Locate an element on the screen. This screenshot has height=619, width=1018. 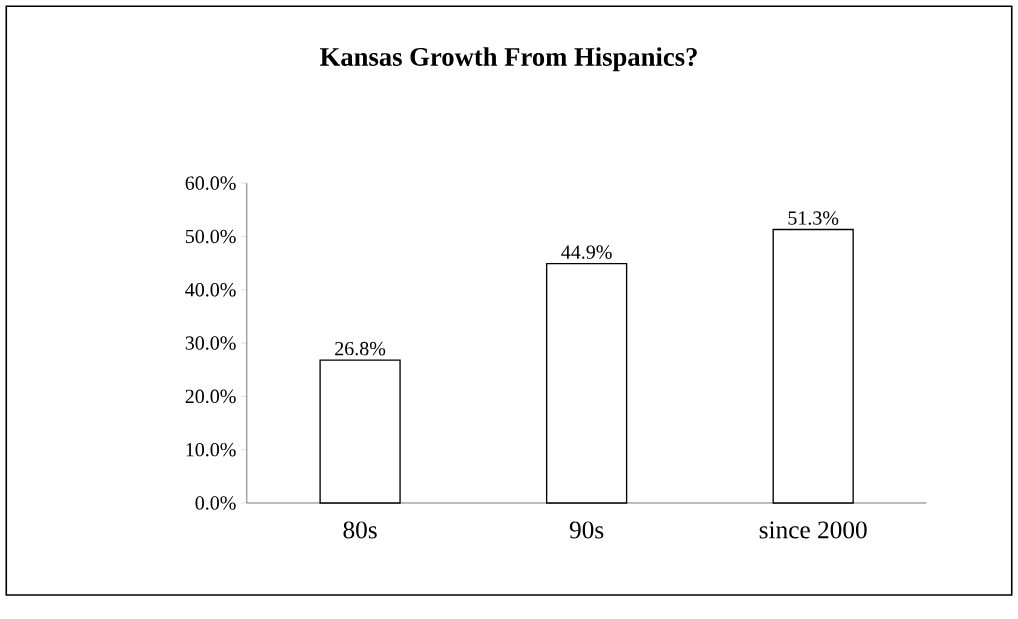
y-tick-label: 40.0% is located at coordinates (210, 289).